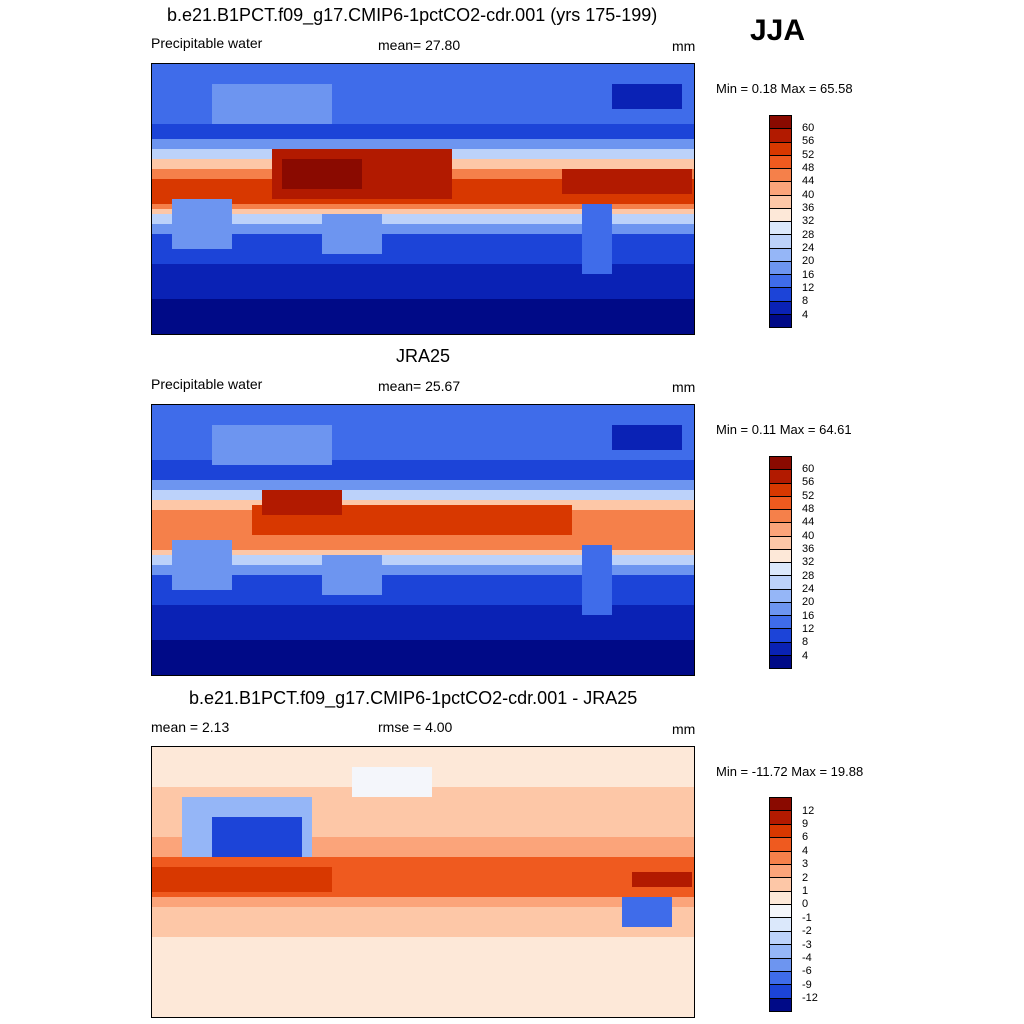 This screenshot has width=1024, height=1024. Describe the element at coordinates (807, 945) in the screenshot. I see `colorbar-tick-label: -3` at that location.